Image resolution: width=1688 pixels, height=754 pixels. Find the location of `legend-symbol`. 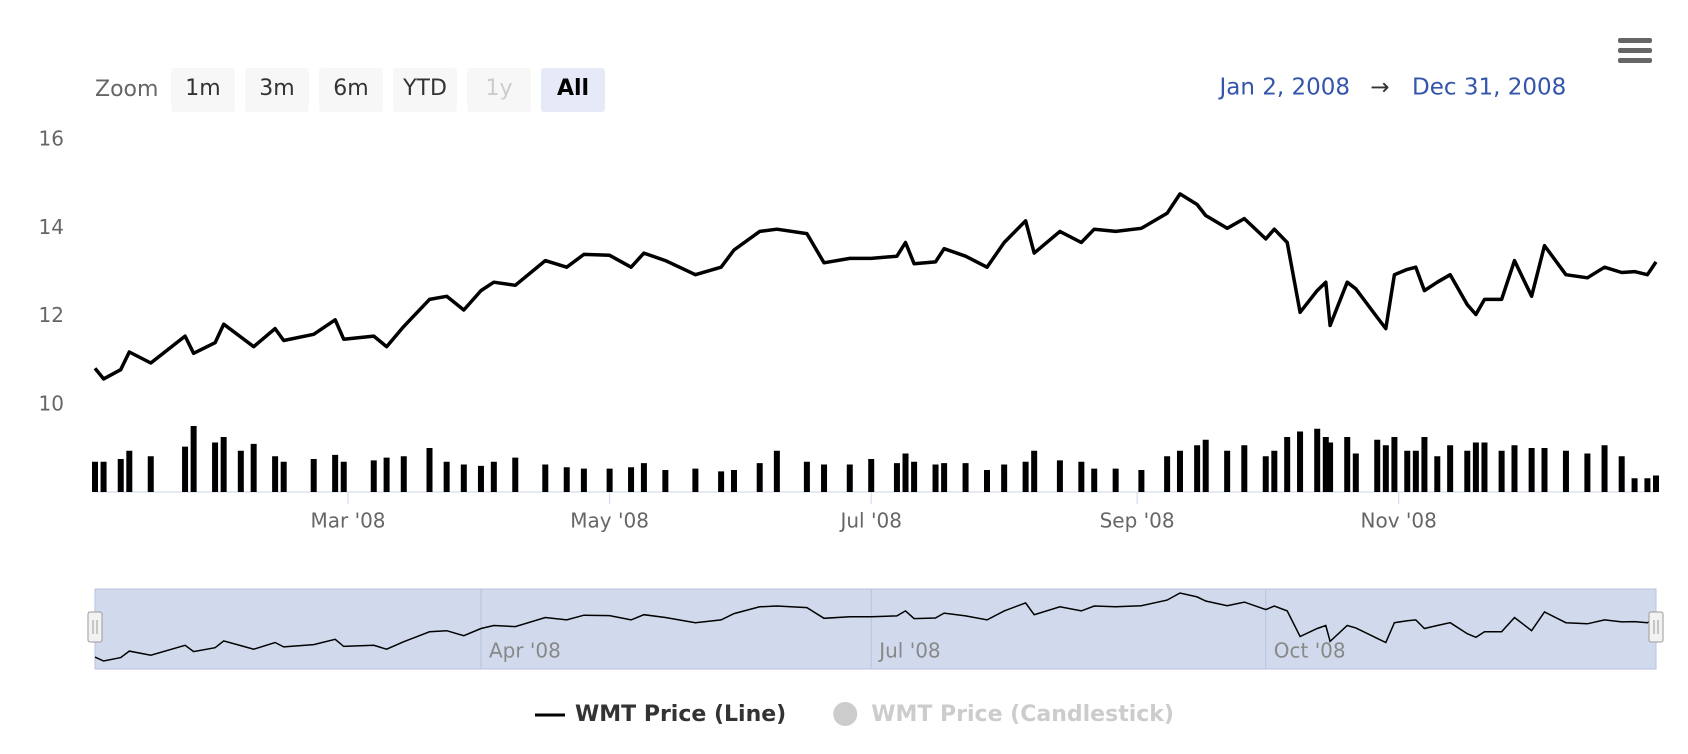

legend-symbol is located at coordinates (845, 714).